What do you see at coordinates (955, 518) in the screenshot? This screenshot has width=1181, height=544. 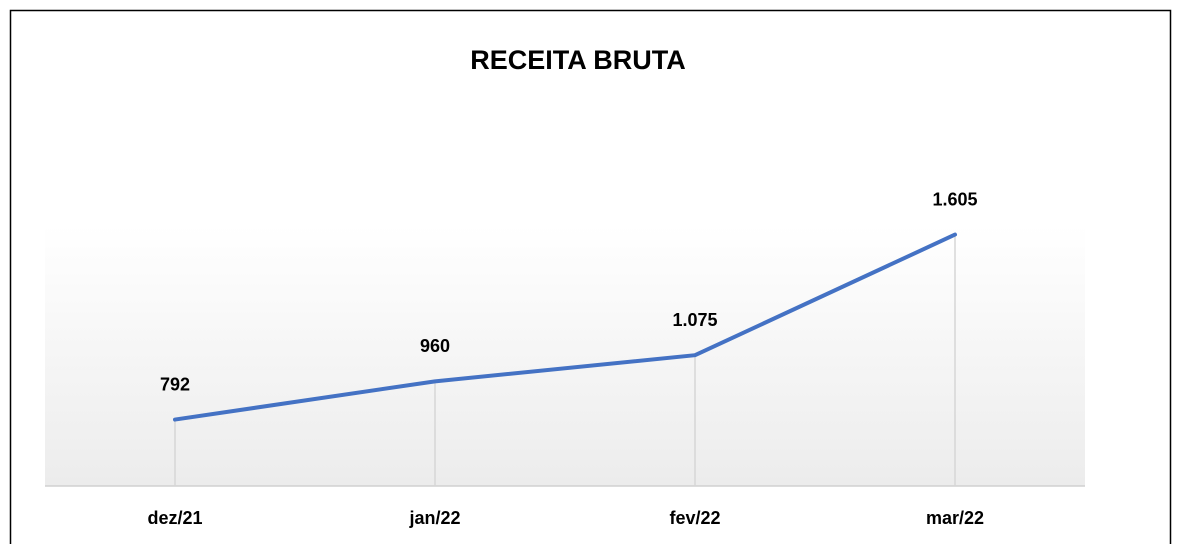 I see `x-tick-label: mar/22` at bounding box center [955, 518].